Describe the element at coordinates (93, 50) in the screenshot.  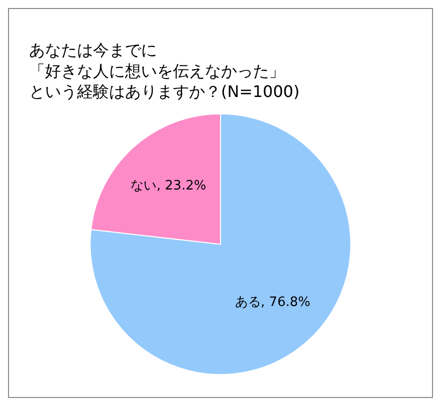
I see `text: あなたは今までに` at that location.